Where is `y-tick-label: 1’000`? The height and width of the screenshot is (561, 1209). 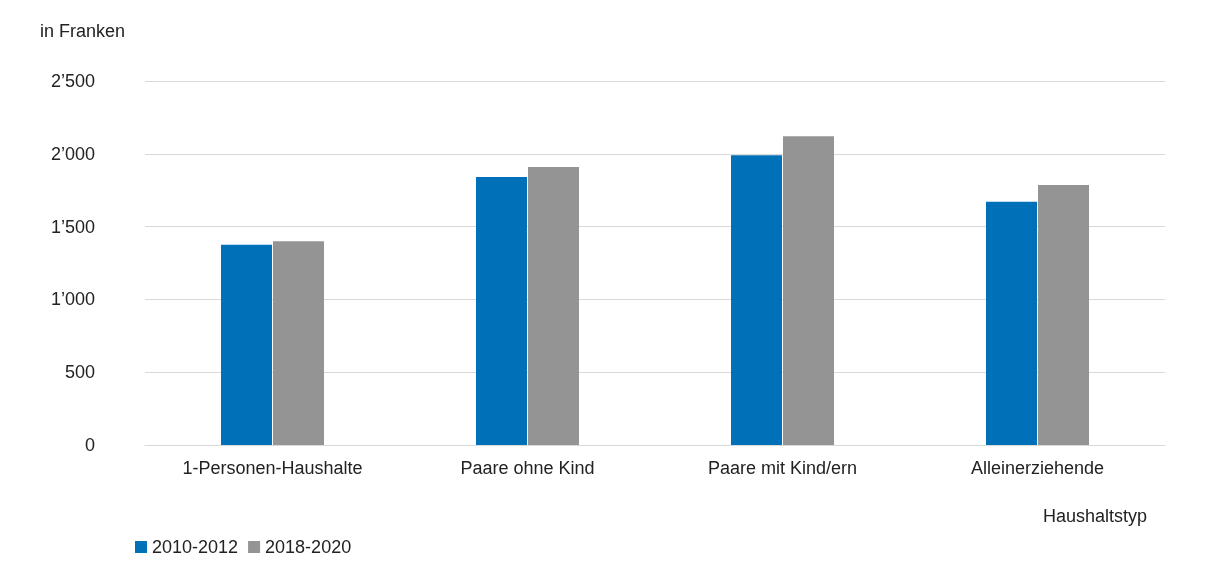 y-tick-label: 1’000 is located at coordinates (72, 299).